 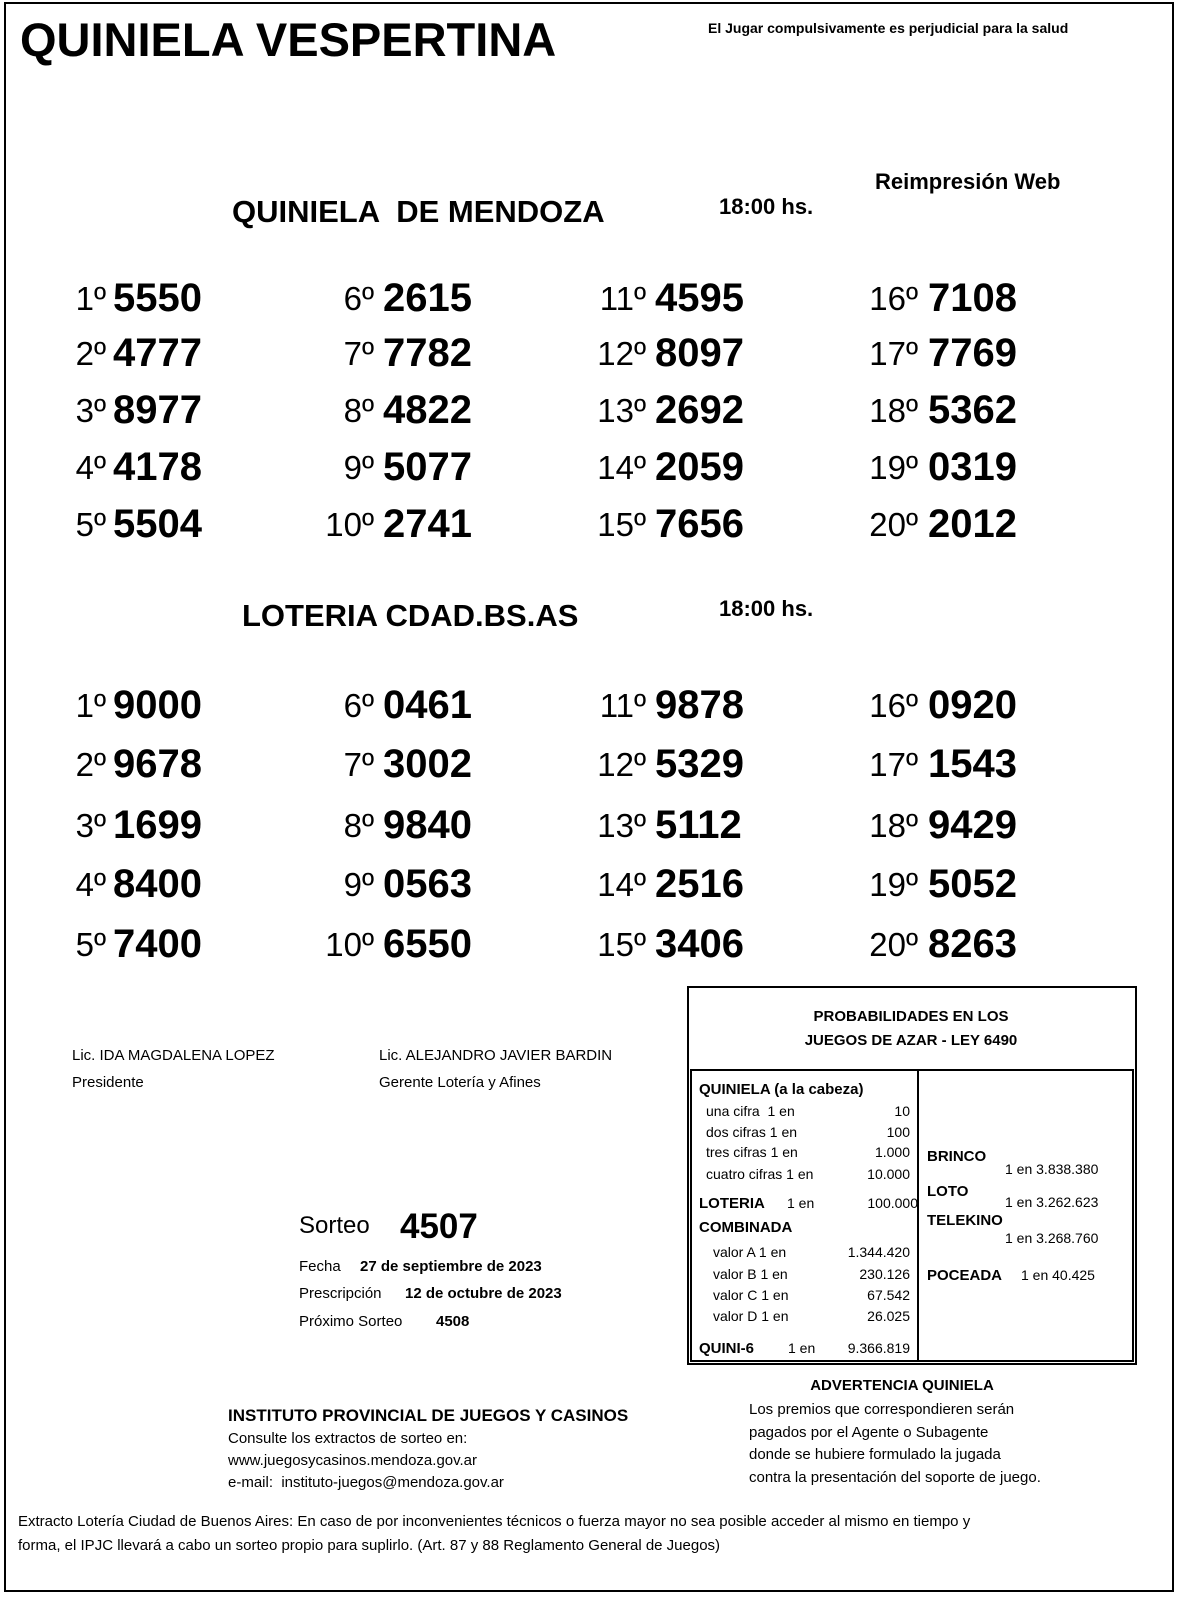 I want to click on result-number: 7769, so click(x=972, y=353).